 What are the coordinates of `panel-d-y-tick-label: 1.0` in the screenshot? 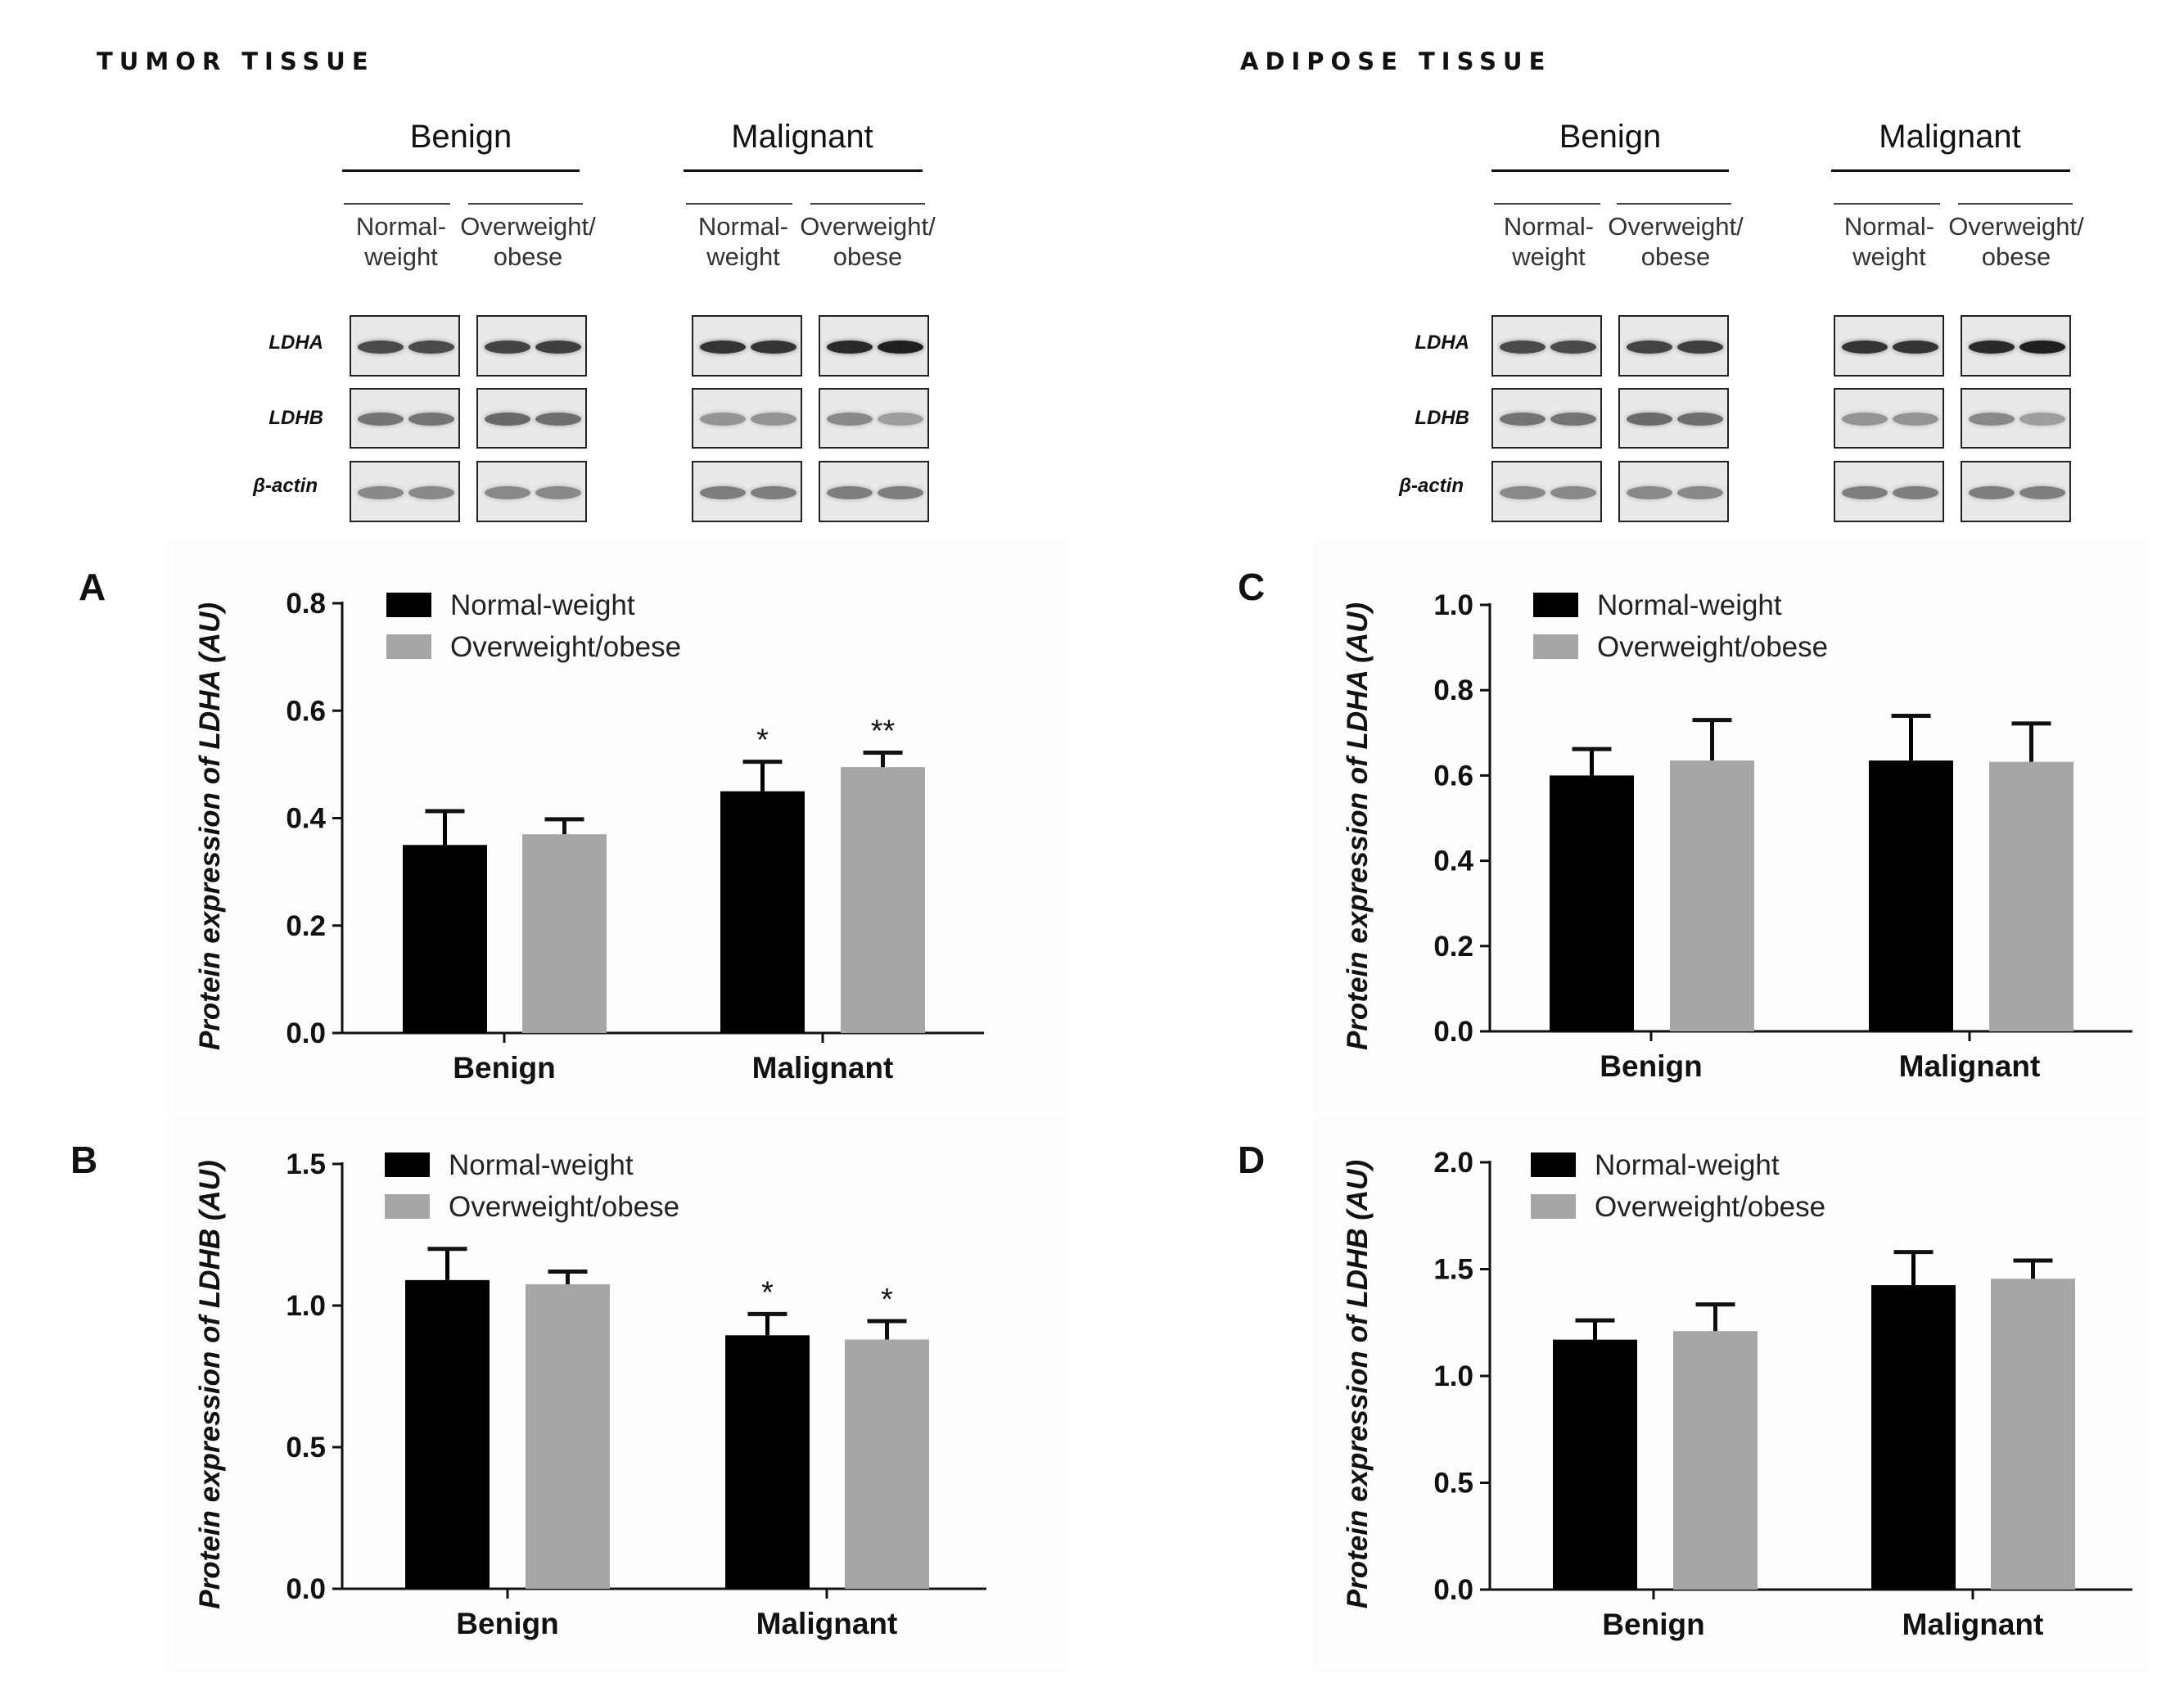 It's located at (1453, 1376).